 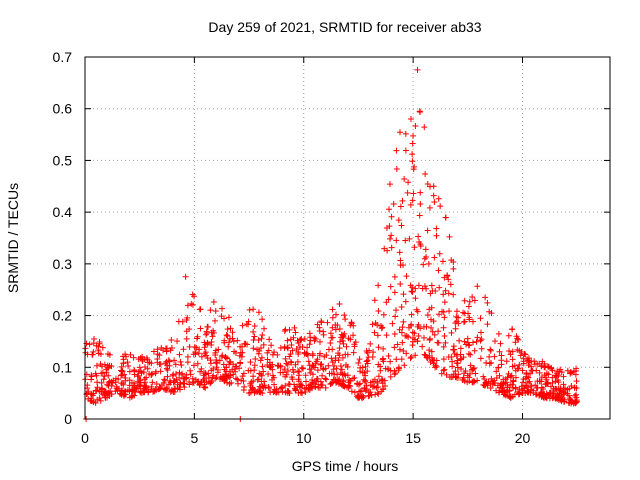 What do you see at coordinates (523, 438) in the screenshot?
I see `x-tick-label: 20` at bounding box center [523, 438].